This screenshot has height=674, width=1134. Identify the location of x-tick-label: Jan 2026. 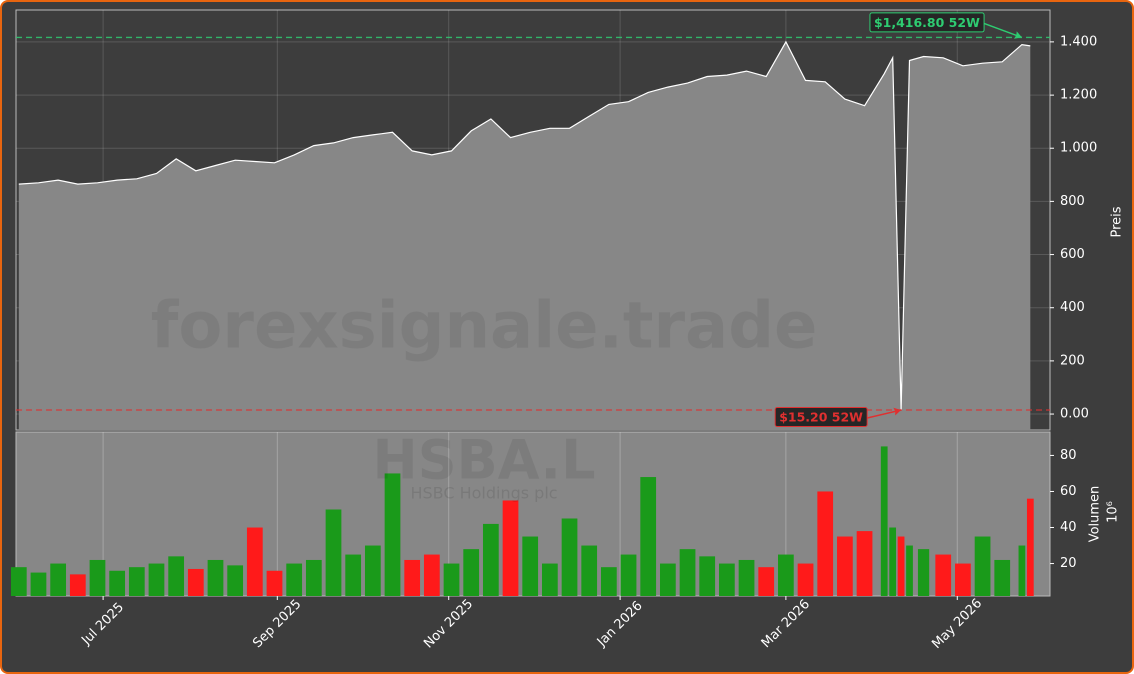
(620, 624).